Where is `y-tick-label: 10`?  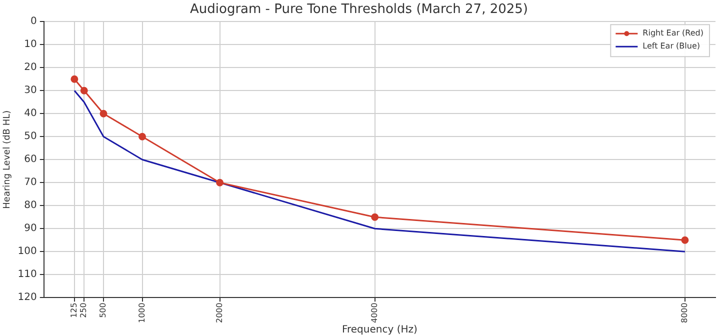
y-tick-label: 10 is located at coordinates (30, 44).